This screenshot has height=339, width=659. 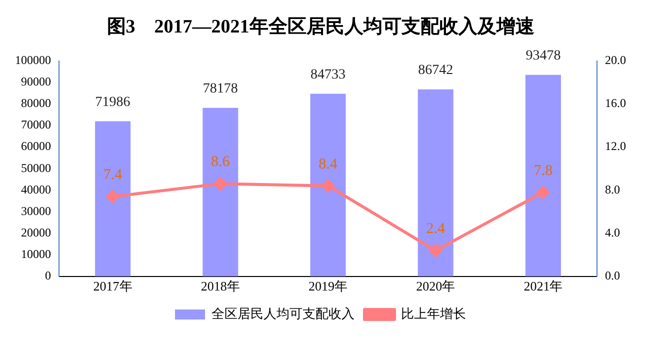 What do you see at coordinates (220, 89) in the screenshot?
I see `data-label: 78178` at bounding box center [220, 89].